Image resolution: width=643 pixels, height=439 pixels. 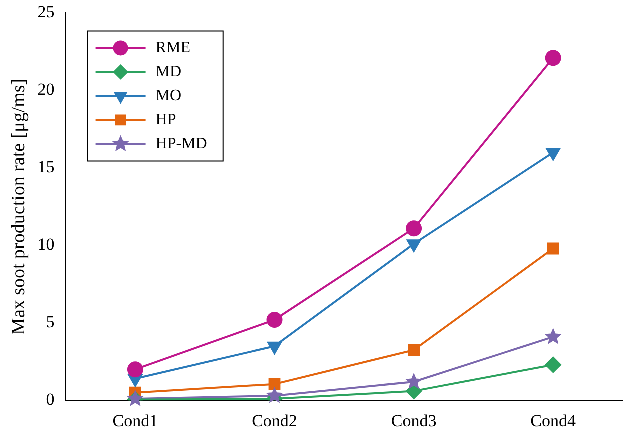 I want to click on y-tick-label: 25, so click(x=46, y=12).